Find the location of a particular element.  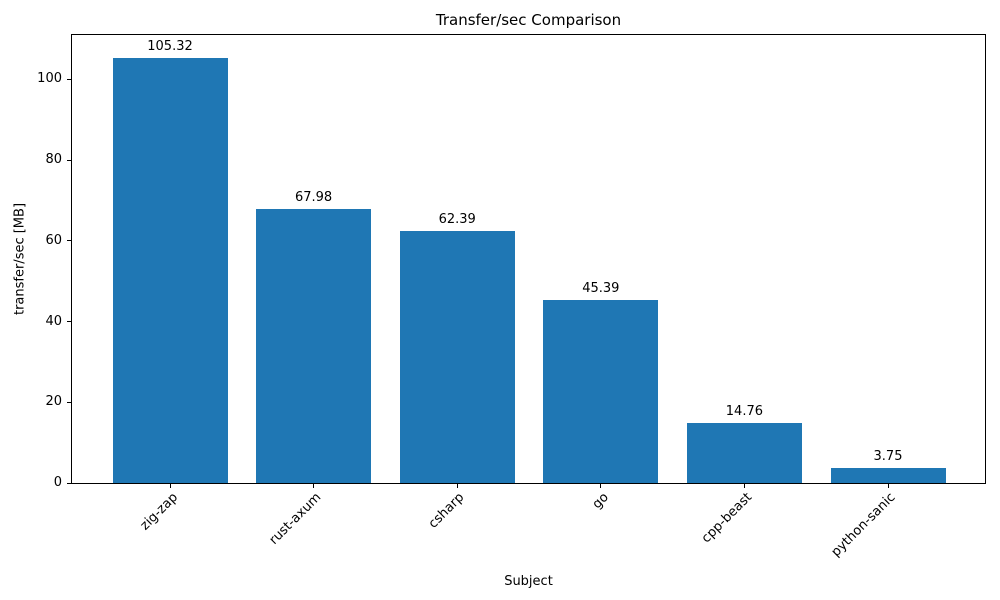

y-tick-label: 60 is located at coordinates (53, 240).